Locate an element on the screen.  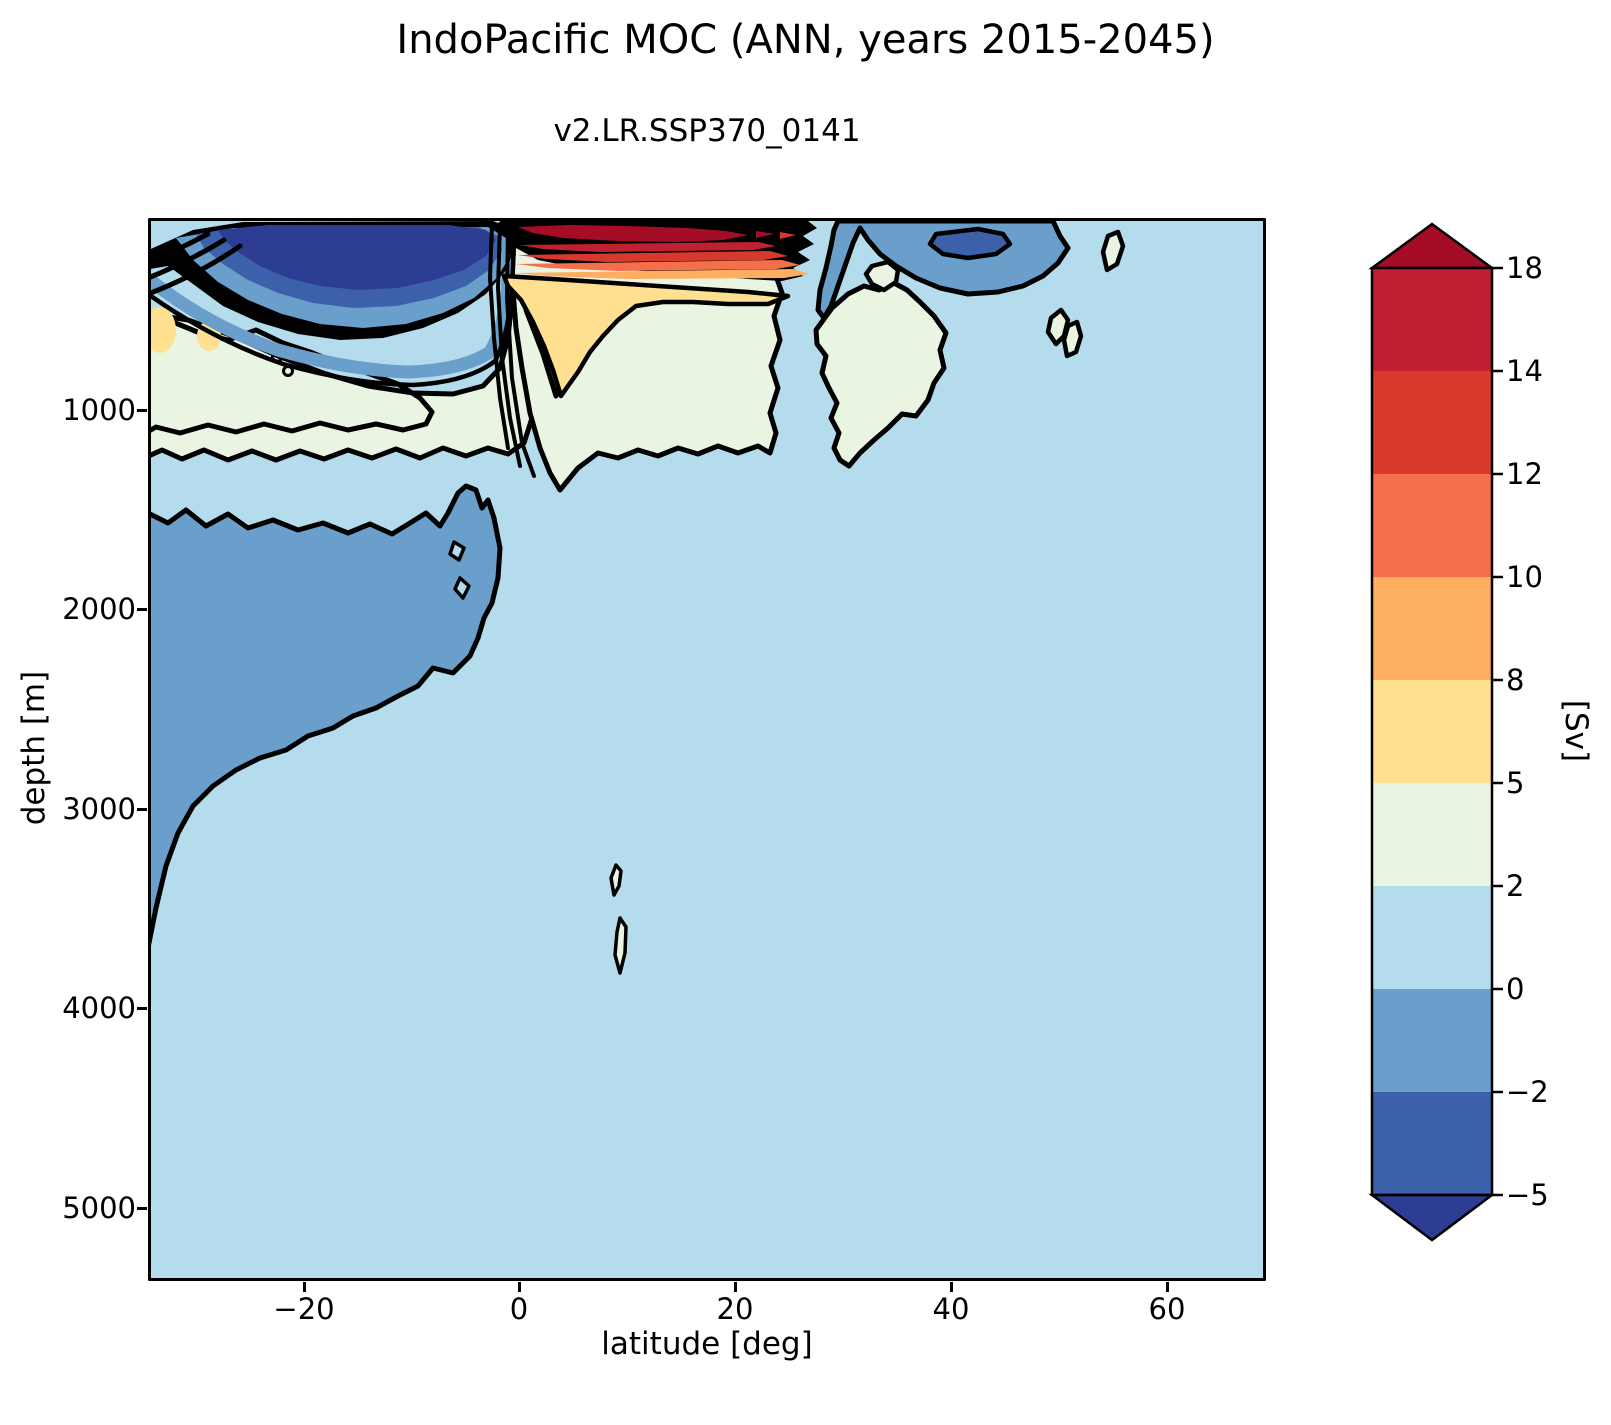
negative-core-navy is located at coordinates (357, 257).